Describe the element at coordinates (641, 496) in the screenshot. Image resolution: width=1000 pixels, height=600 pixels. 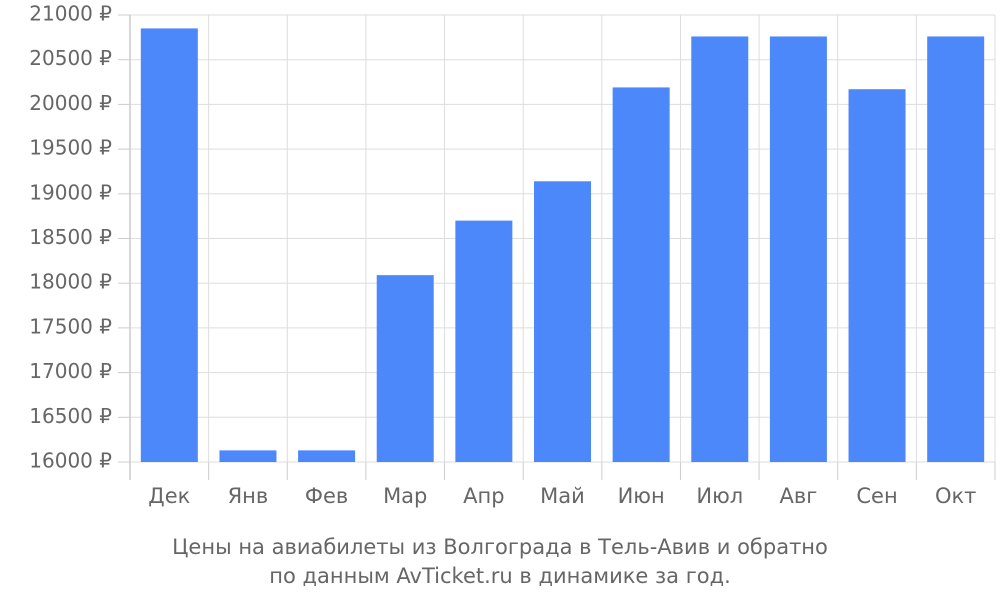
I see `x-tick-label: Июн` at that location.